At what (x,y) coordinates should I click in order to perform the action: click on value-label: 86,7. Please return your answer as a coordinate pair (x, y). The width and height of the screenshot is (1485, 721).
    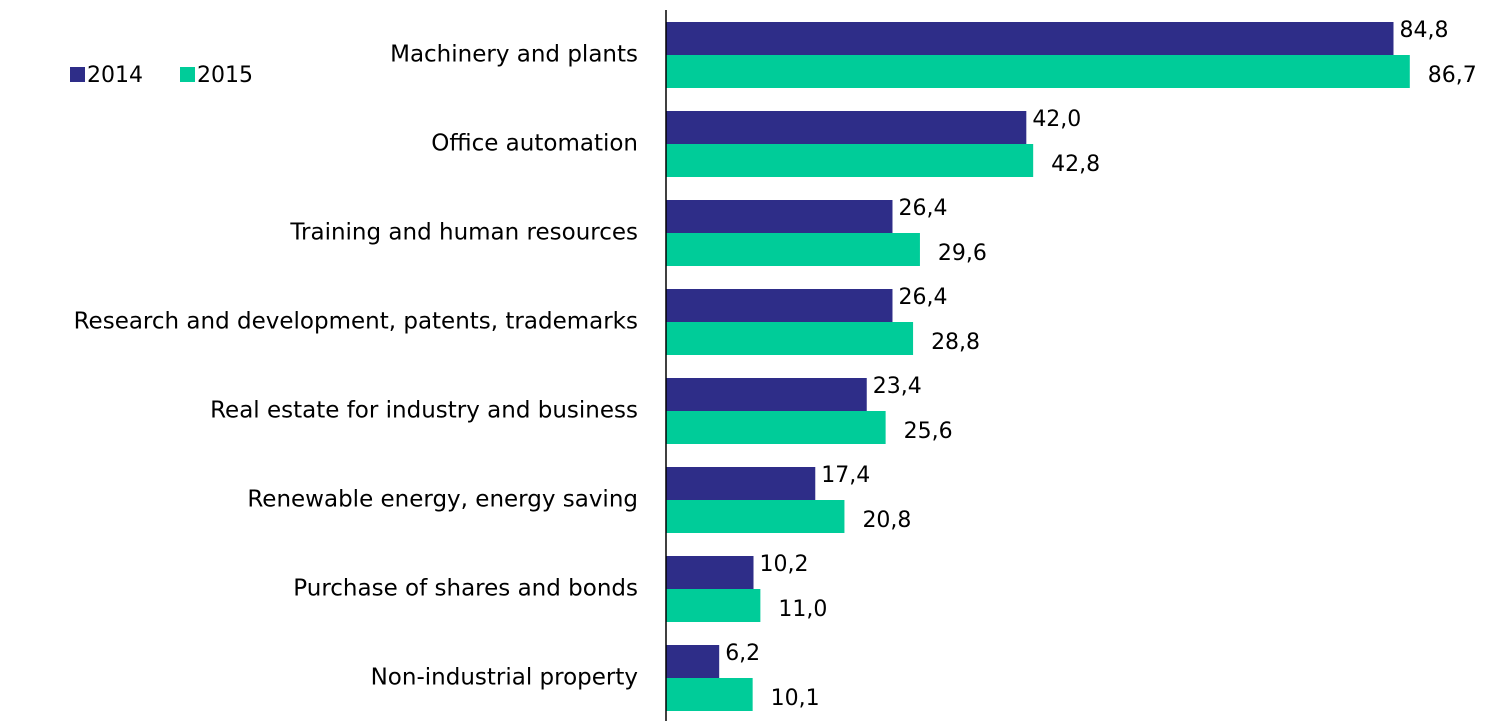
    Looking at the image, I should click on (1452, 75).